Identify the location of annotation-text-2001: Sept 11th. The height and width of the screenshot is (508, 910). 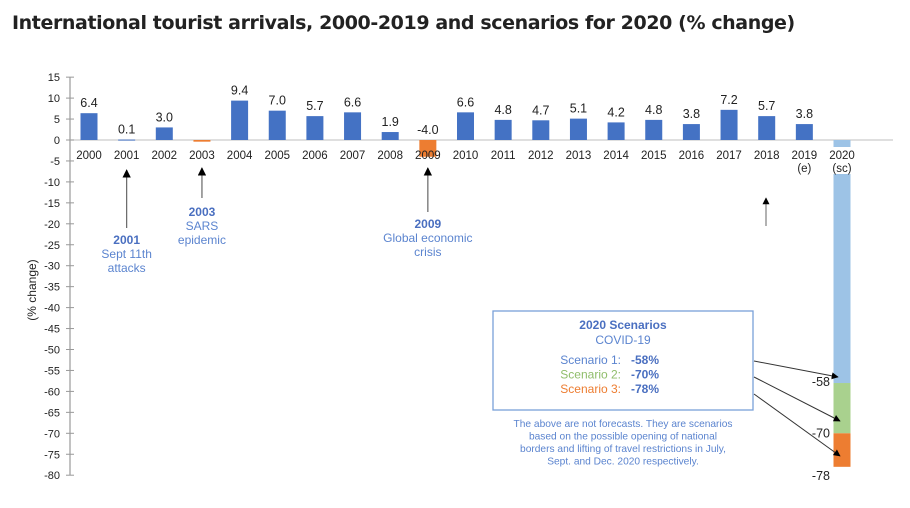
(126, 254).